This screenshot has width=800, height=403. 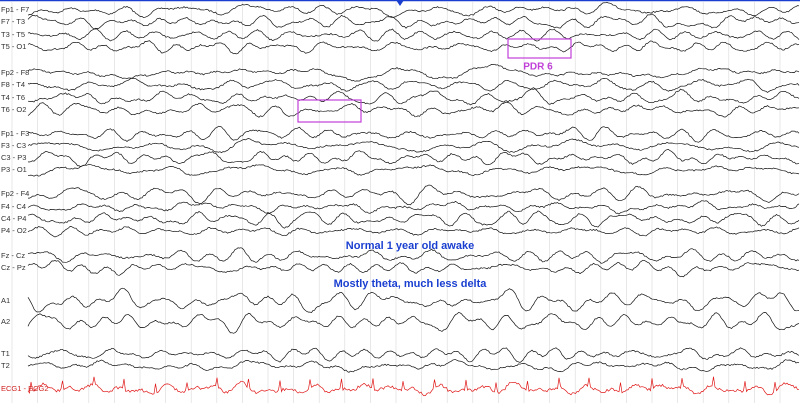 I want to click on channel-label: A2, so click(x=5, y=321).